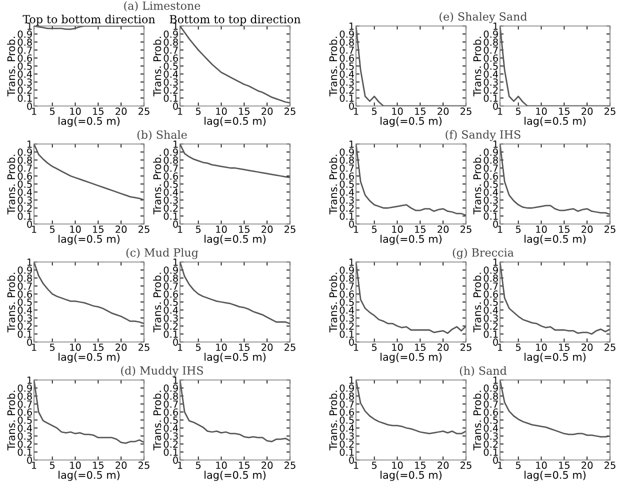 The height and width of the screenshot is (492, 619). I want to click on chart-title: (h) Sand, so click(483, 371).